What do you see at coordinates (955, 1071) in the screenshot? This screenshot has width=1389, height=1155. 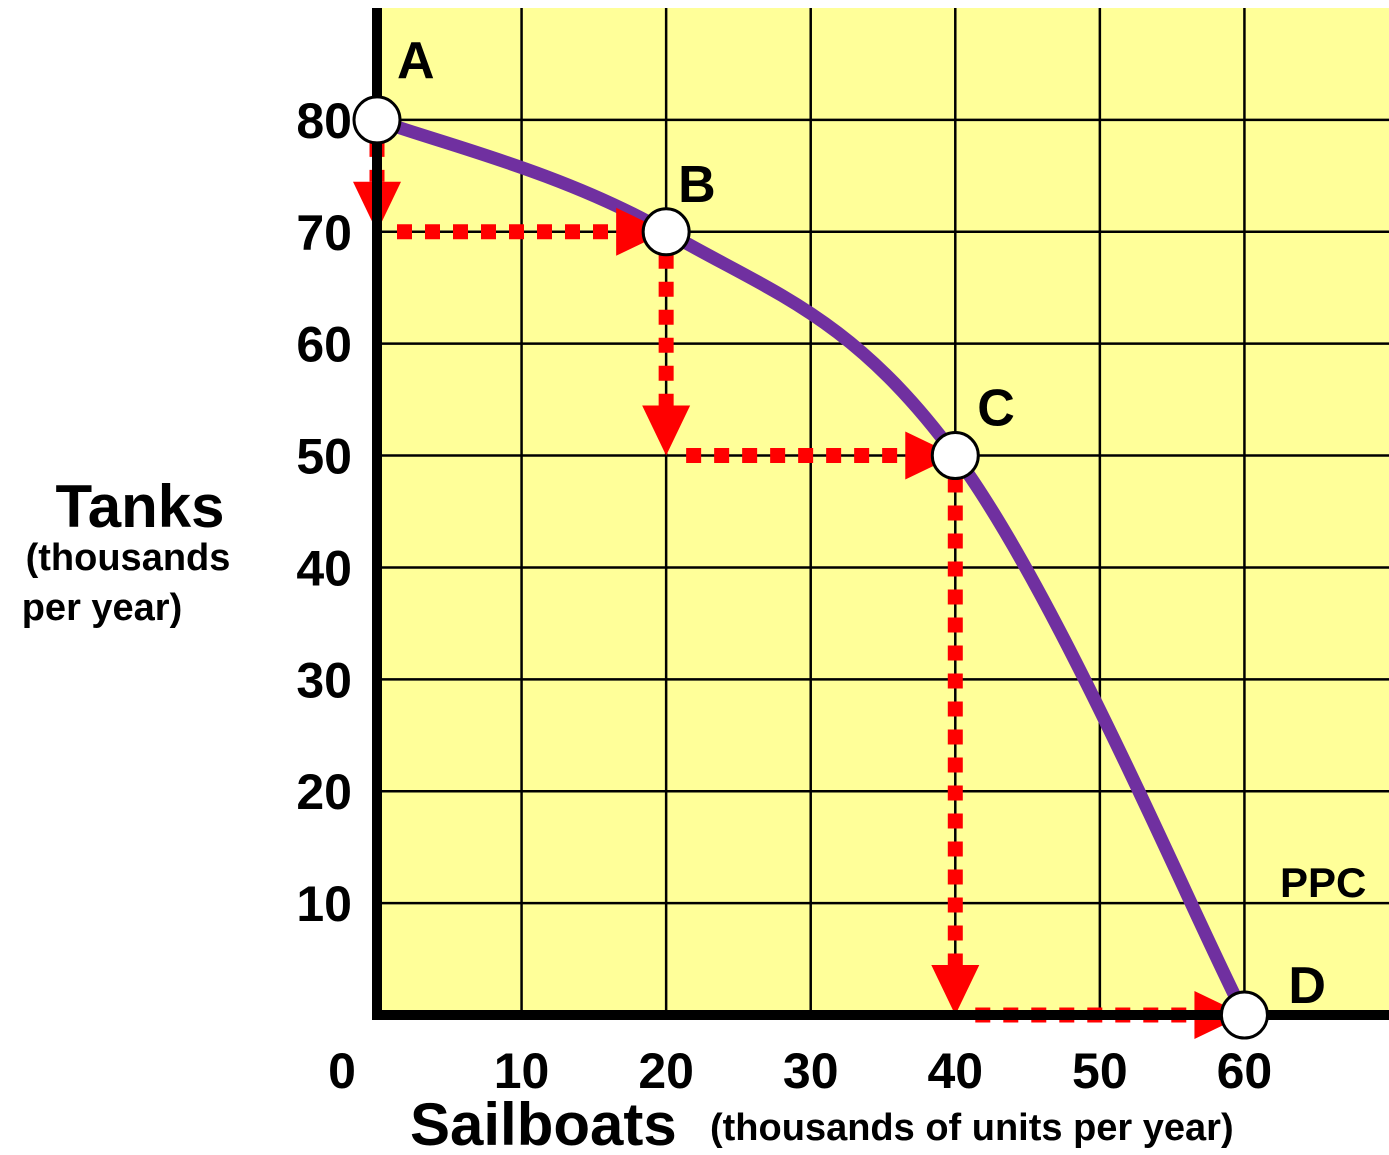 I see `x-tick-label: 40` at bounding box center [955, 1071].